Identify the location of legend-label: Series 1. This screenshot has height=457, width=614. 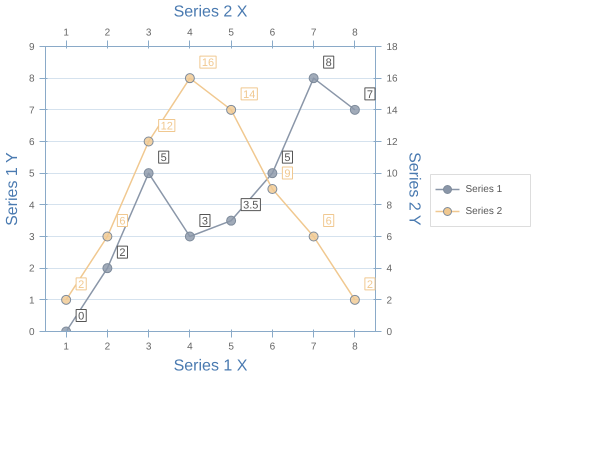
(484, 189).